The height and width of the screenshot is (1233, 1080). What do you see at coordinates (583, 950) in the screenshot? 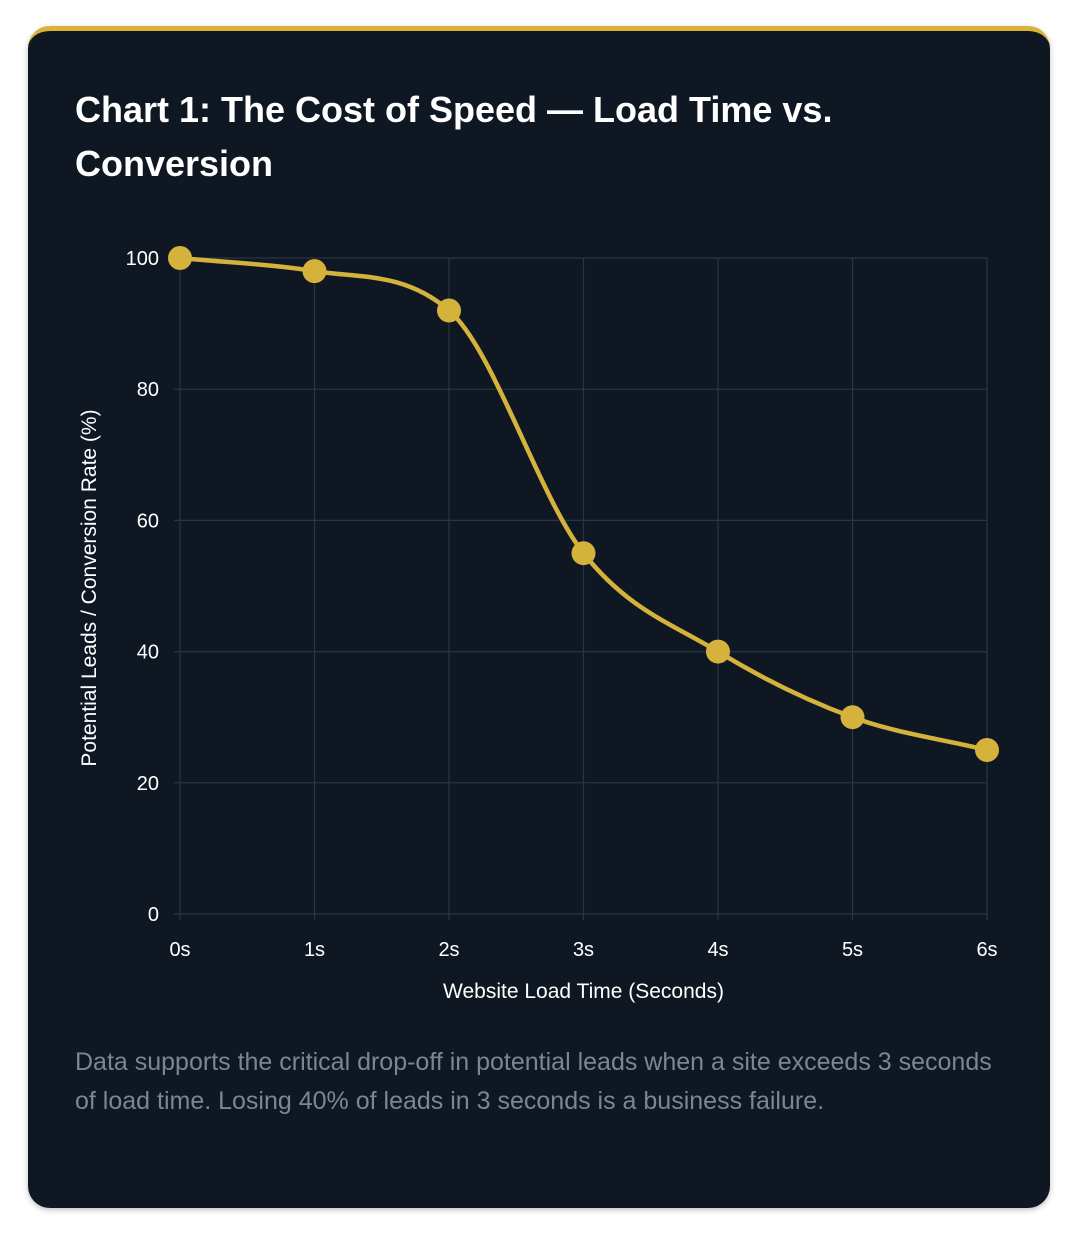
I see `x-tick-label: 3s` at bounding box center [583, 950].